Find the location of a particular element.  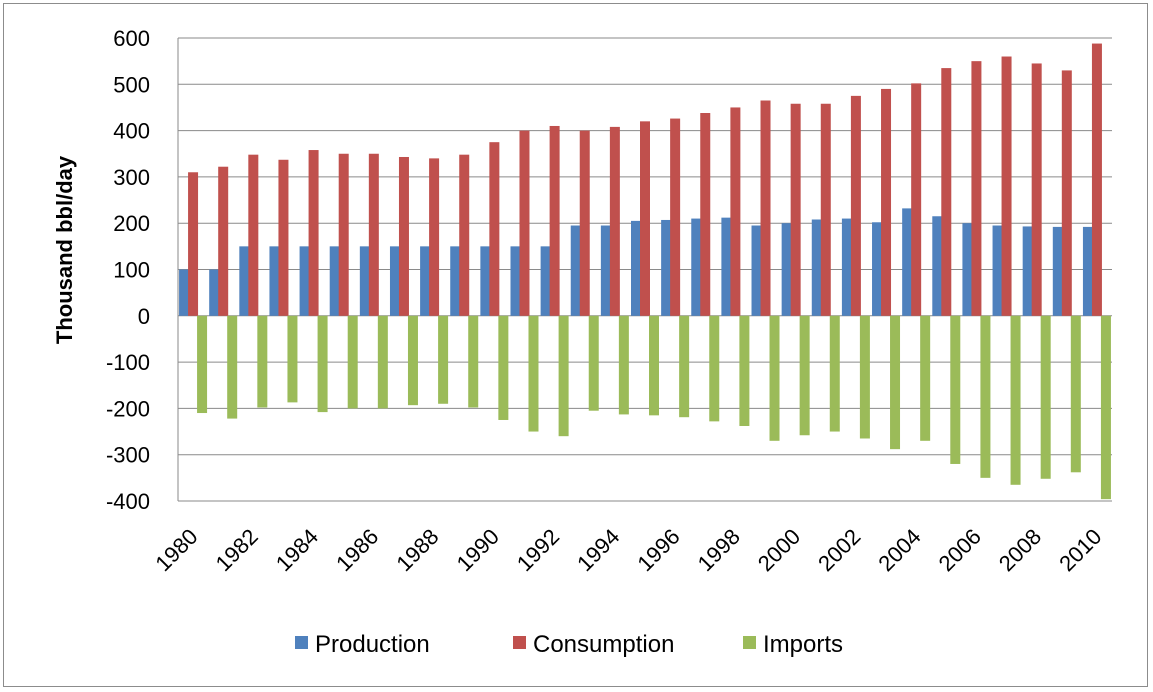

x-tick-label: 1992 is located at coordinates (538, 550).